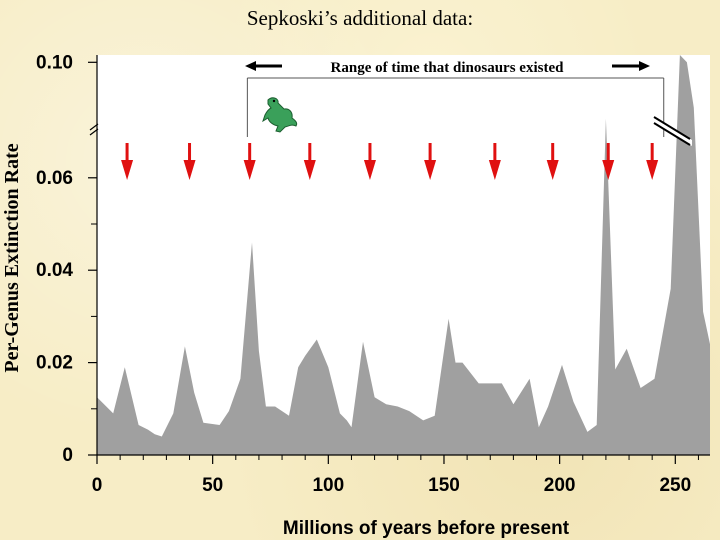 This screenshot has height=540, width=720. What do you see at coordinates (360, 18) in the screenshot?
I see `slide-title: Sepkoski’s additional data:` at bounding box center [360, 18].